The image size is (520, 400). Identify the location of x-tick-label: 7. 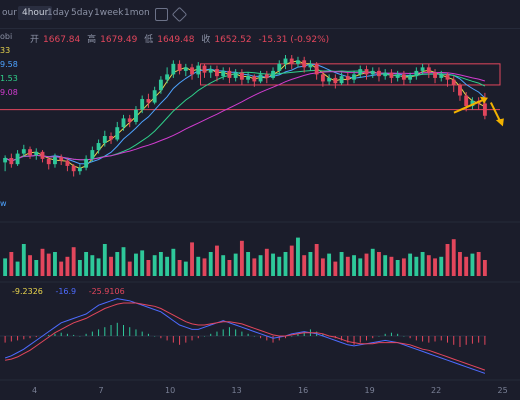
(101, 390).